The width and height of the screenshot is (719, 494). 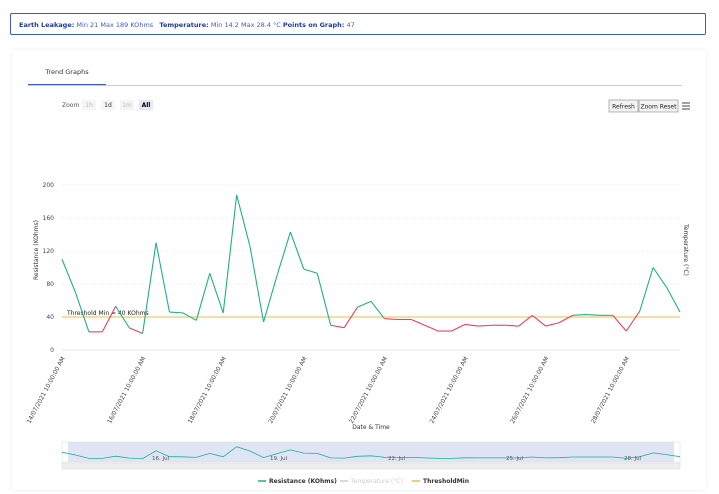 What do you see at coordinates (449, 390) in the screenshot?
I see `x-tick-label: 24/07/2021 10:00:00 AM` at bounding box center [449, 390].